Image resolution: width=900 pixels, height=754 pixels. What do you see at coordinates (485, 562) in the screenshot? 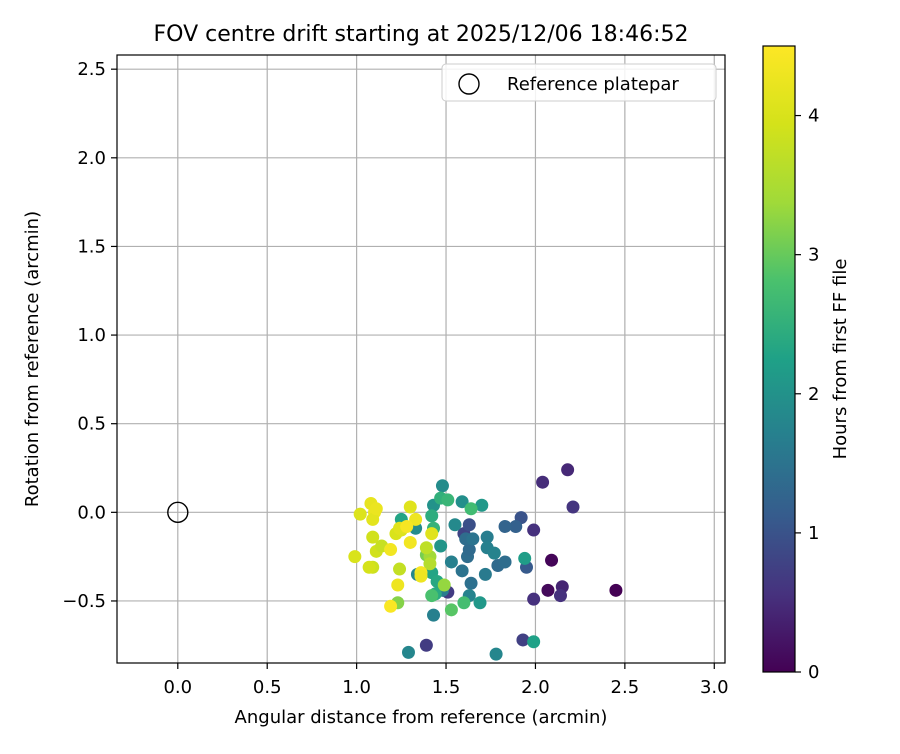
I see `data-points` at bounding box center [485, 562].